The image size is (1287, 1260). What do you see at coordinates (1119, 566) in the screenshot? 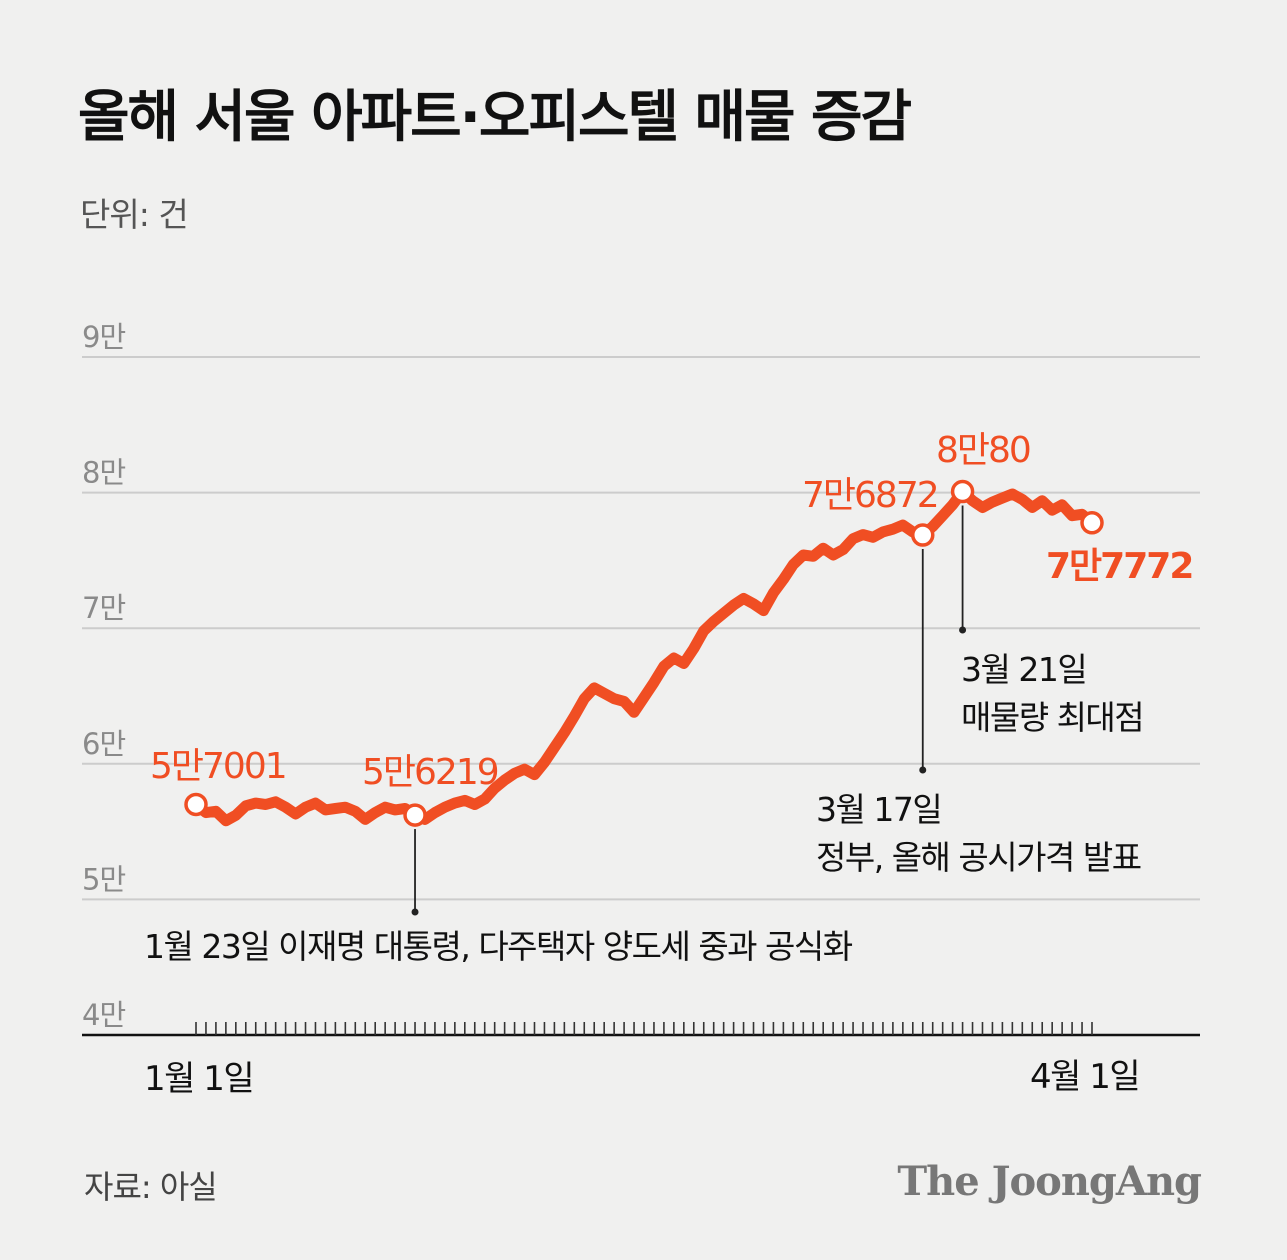
I see `value-label: 7만7772` at bounding box center [1119, 566].